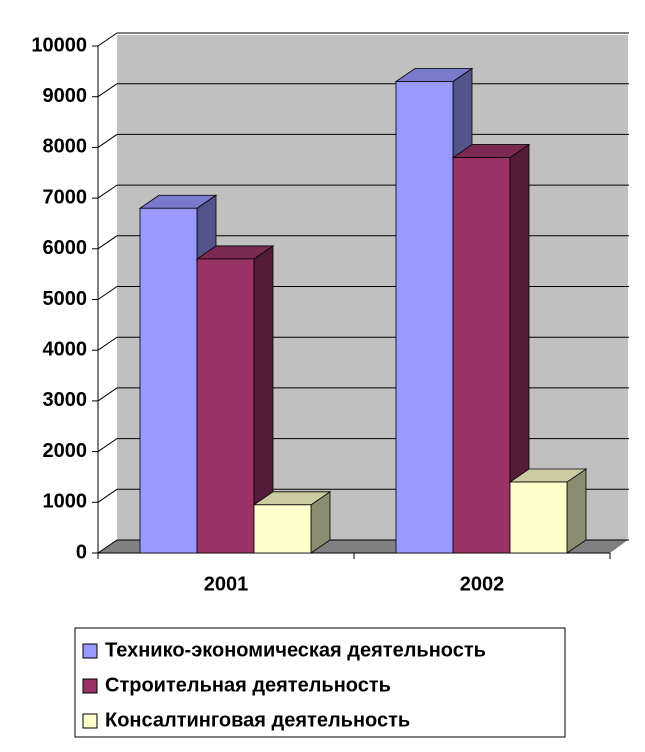 This screenshot has width=645, height=752. Describe the element at coordinates (295, 650) in the screenshot. I see `legend-label: Технико-экономическая деятельность` at that location.